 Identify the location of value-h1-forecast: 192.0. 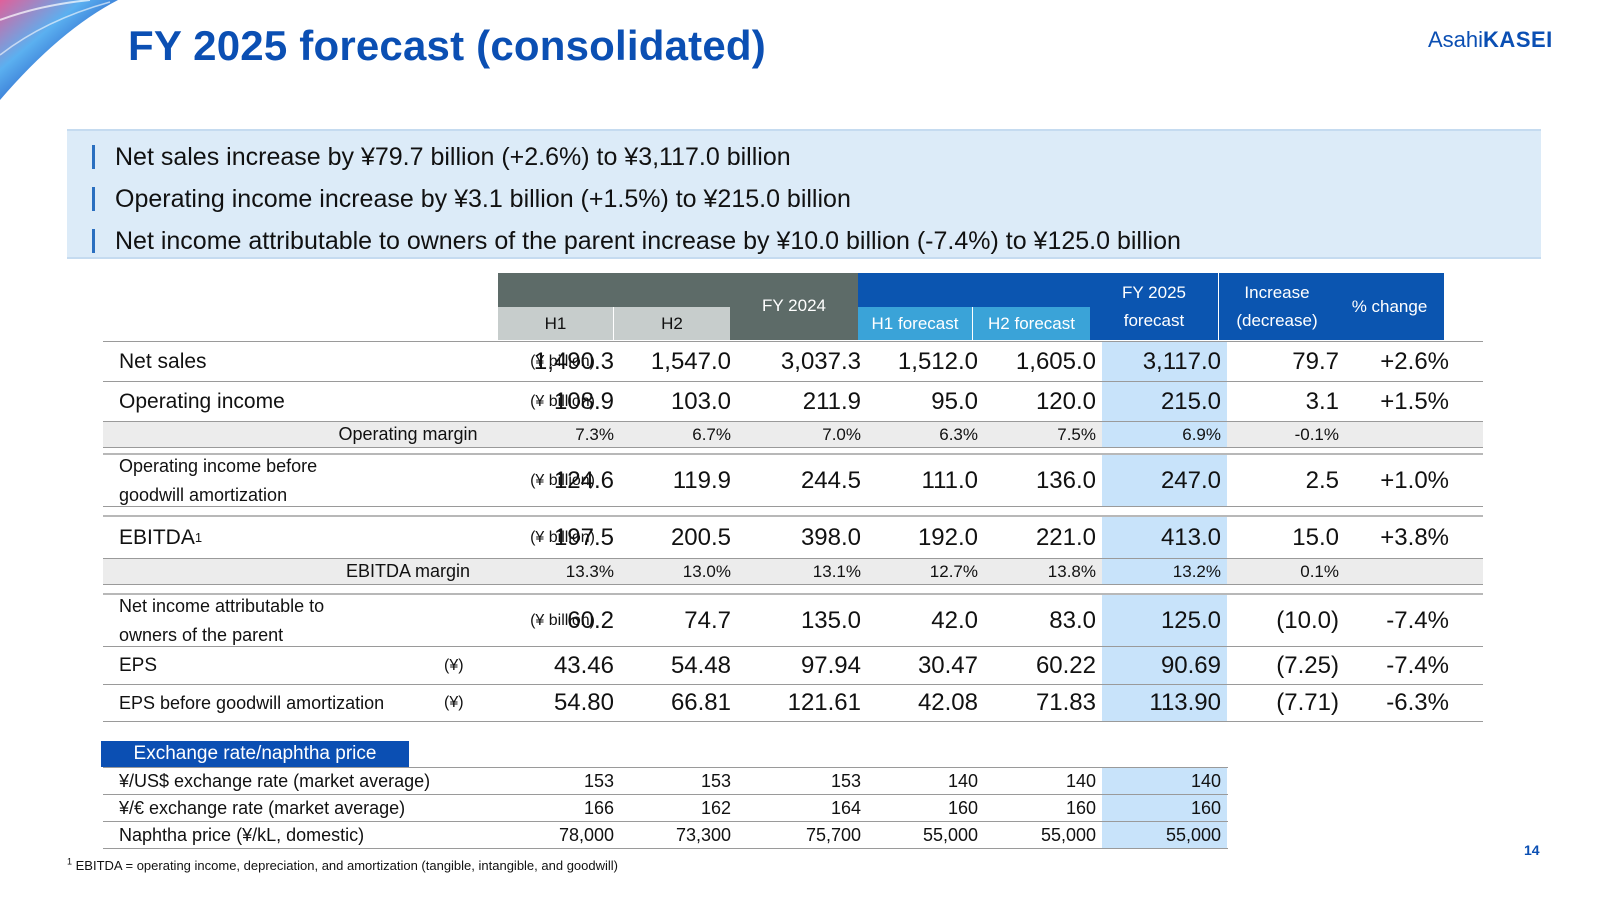
(947, 537).